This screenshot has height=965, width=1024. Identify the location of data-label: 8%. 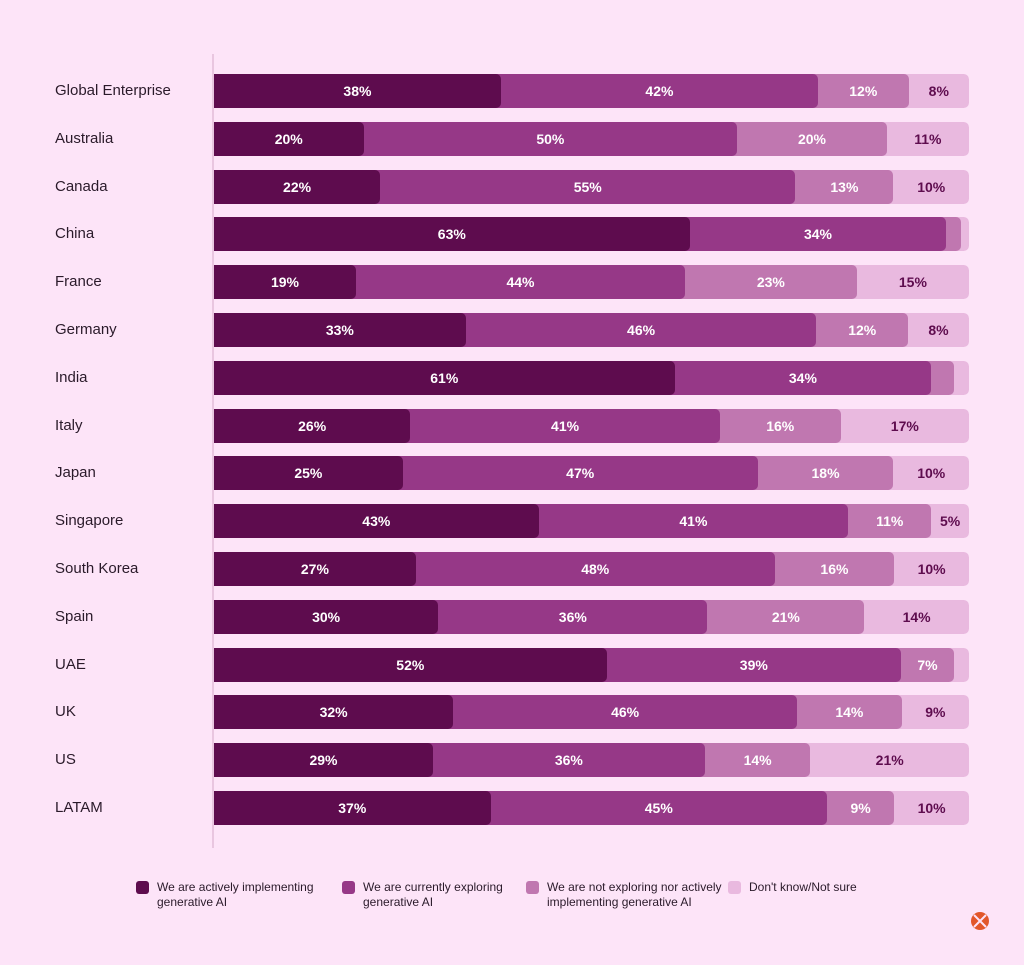
(938, 91).